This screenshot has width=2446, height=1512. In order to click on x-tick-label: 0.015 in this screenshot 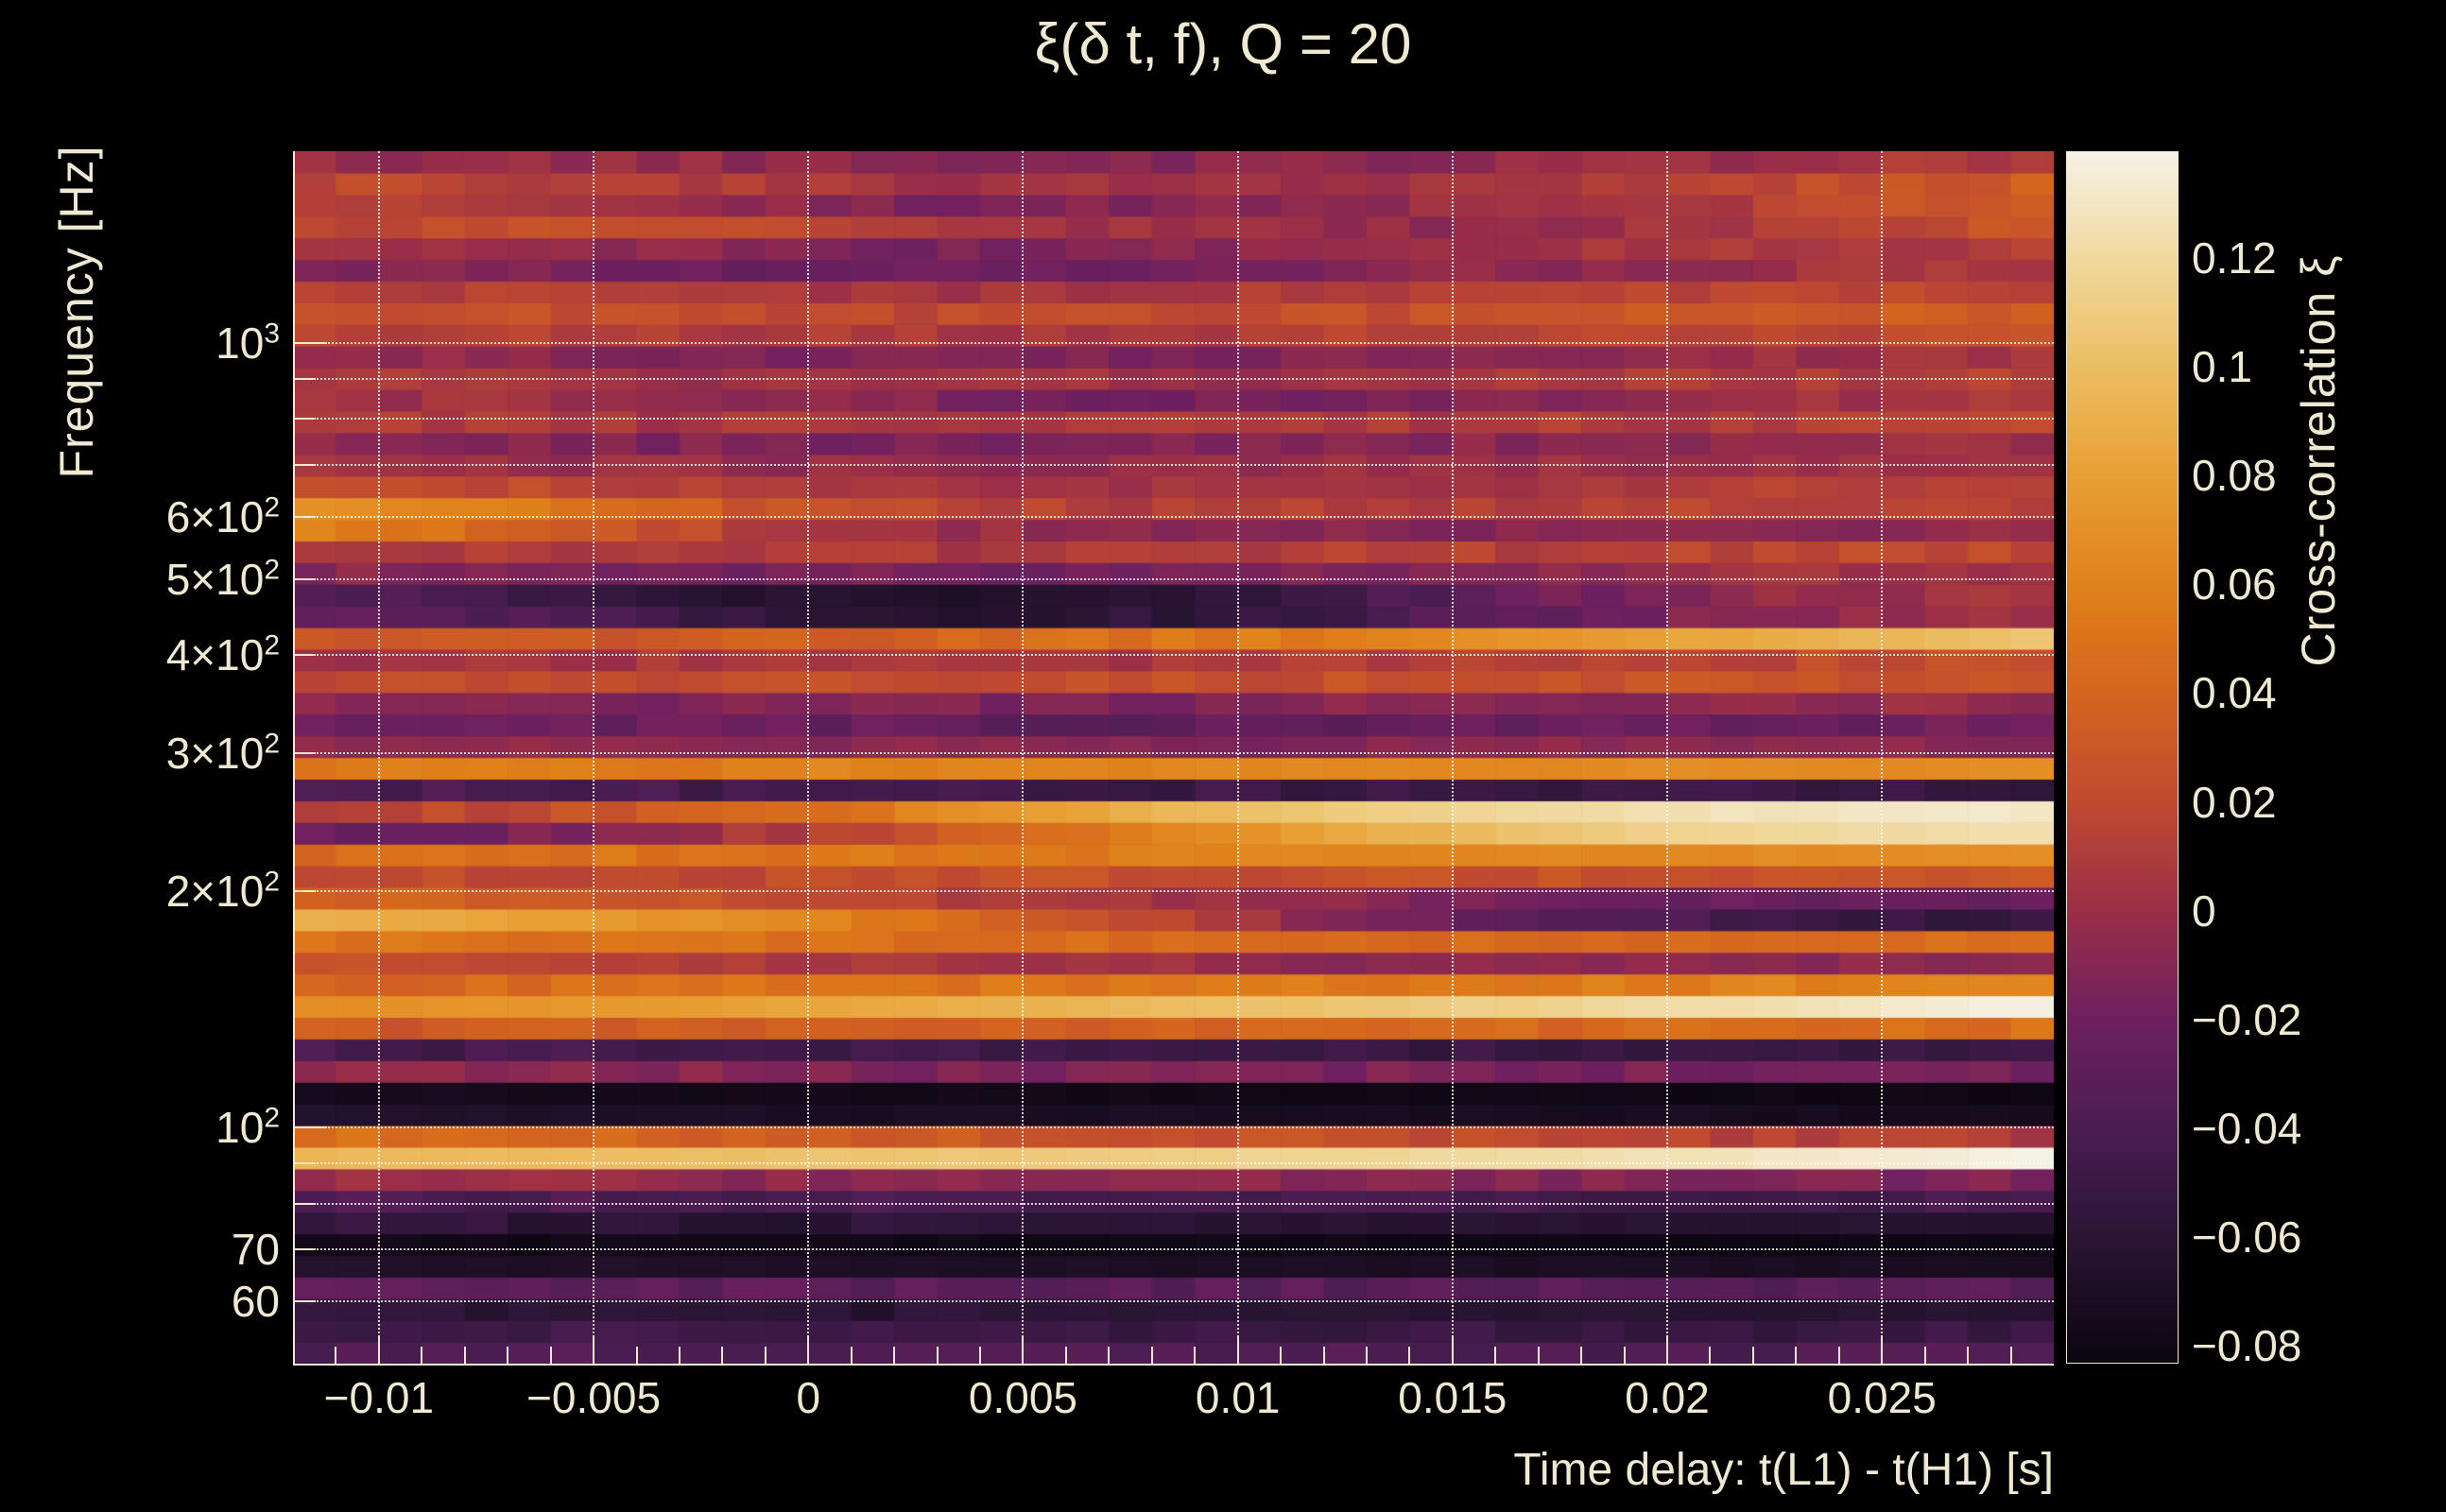, I will do `click(1452, 1397)`.